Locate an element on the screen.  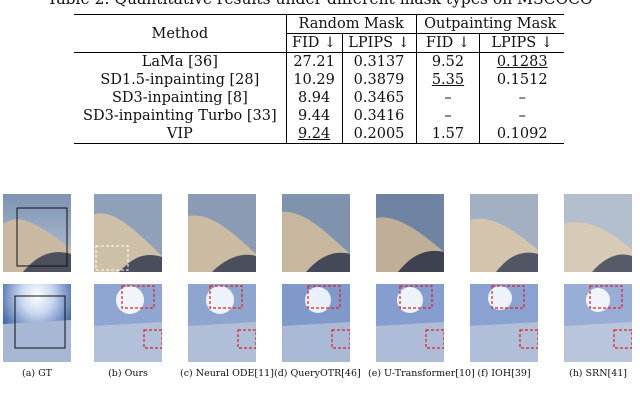
cell-method: SD3-inpainting [8] is located at coordinates (179, 98).